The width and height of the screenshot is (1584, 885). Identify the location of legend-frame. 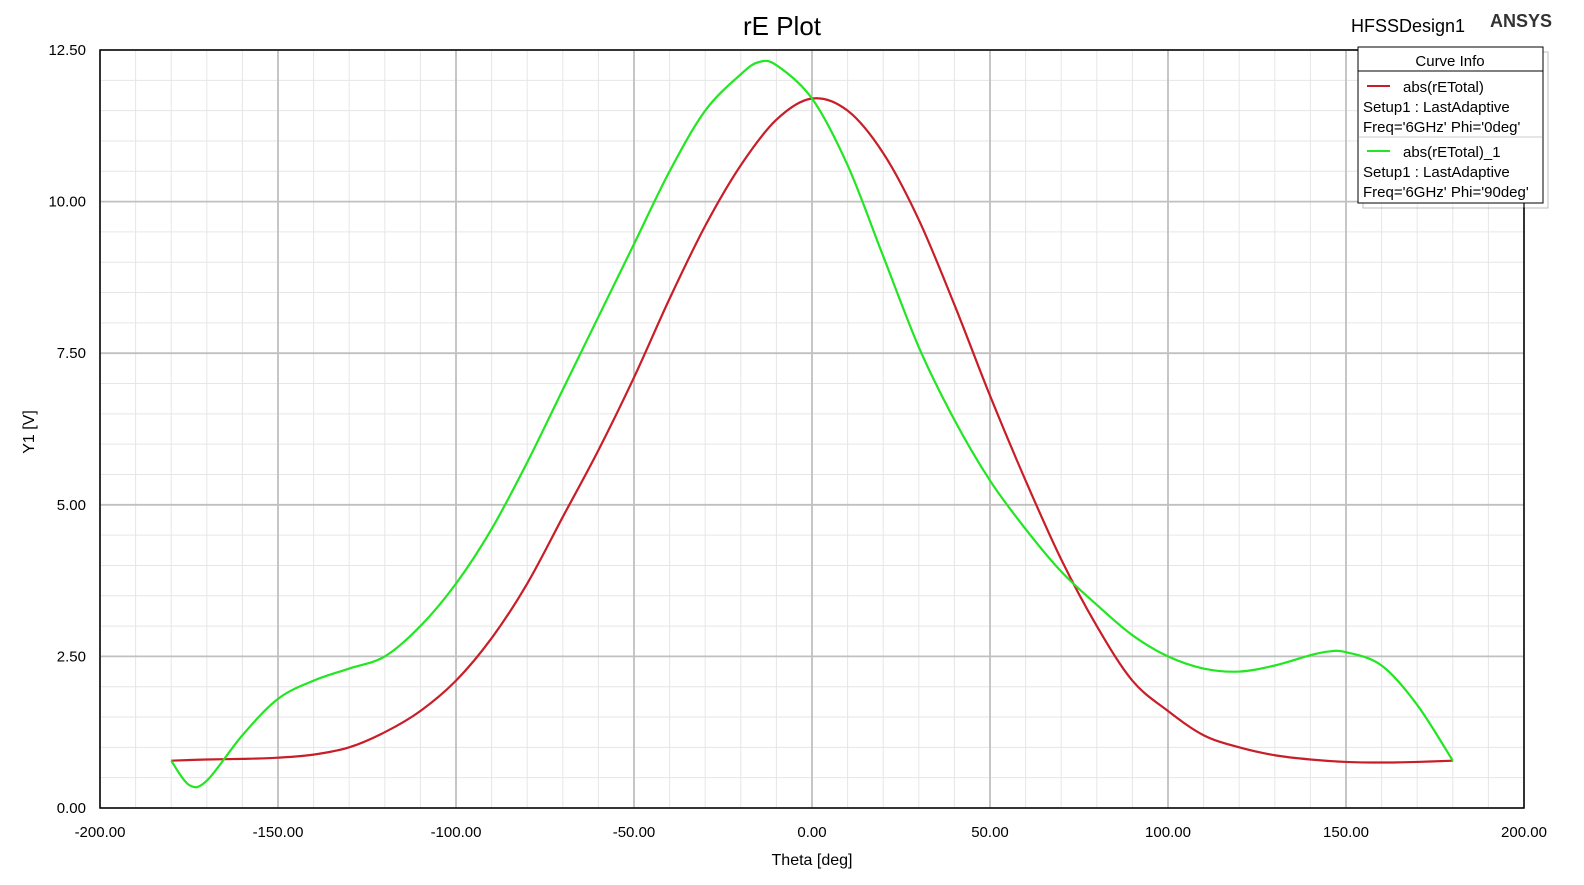
(1450, 125).